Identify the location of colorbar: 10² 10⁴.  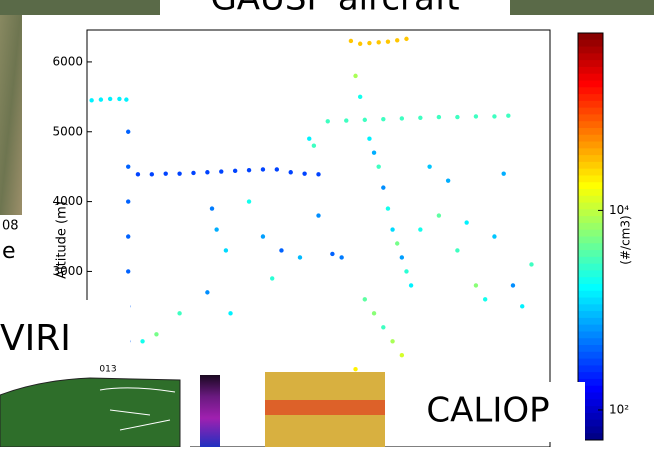
(603, 236).